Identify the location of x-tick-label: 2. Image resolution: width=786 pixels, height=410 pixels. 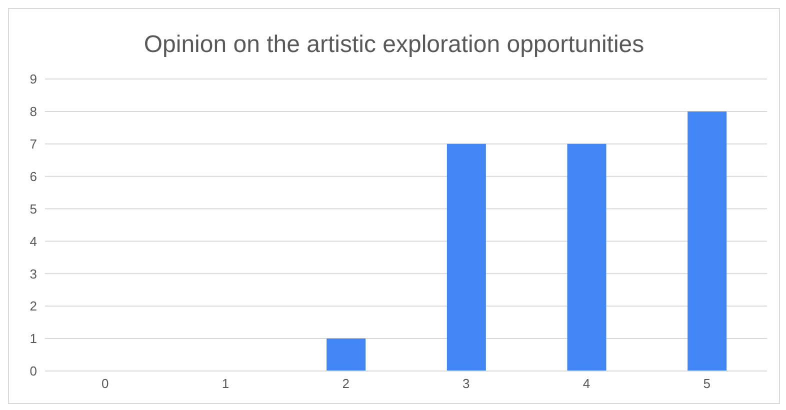
(346, 384).